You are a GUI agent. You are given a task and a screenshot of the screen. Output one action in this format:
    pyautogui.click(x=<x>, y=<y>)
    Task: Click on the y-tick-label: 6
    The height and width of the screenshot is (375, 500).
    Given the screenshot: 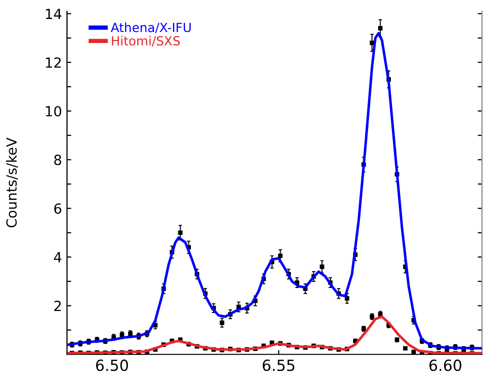 What is the action you would take?
    pyautogui.click(x=58, y=208)
    